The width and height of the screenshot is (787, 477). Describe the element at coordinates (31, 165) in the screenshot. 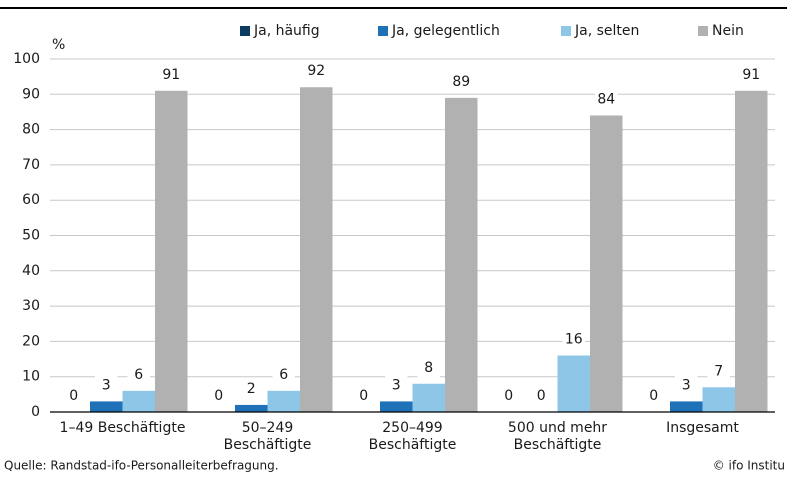

I see `y-tick-label: 70` at that location.